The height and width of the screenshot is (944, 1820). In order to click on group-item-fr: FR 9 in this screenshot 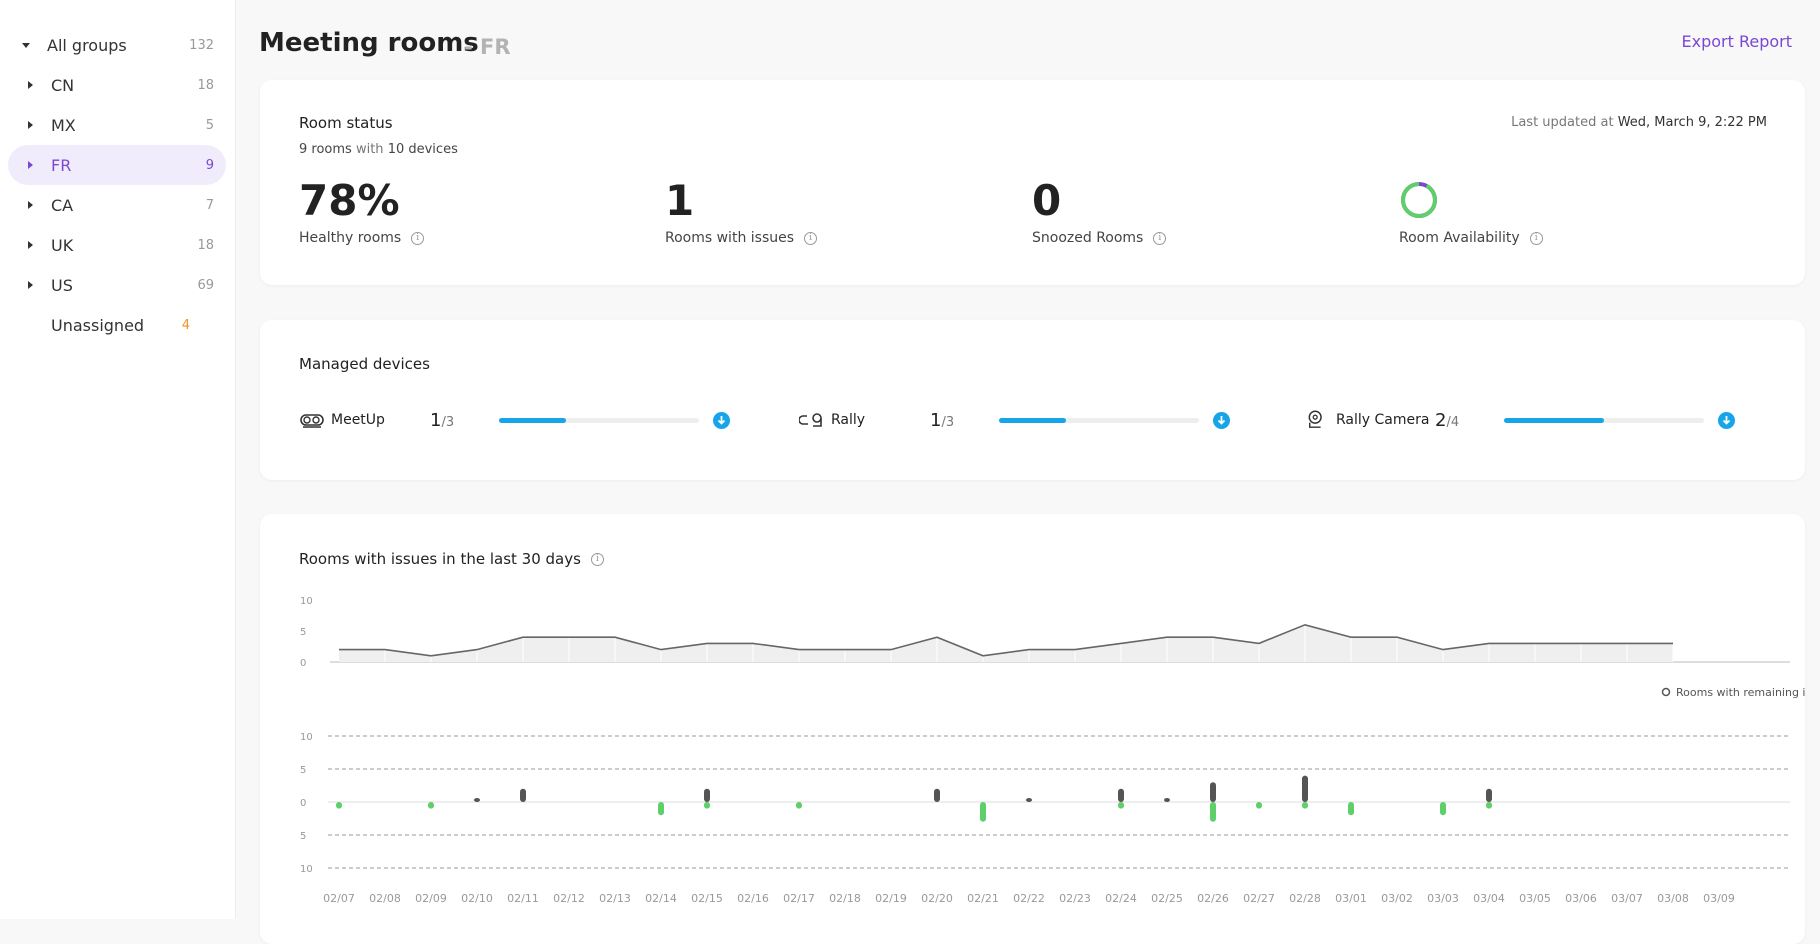, I will do `click(117, 165)`.